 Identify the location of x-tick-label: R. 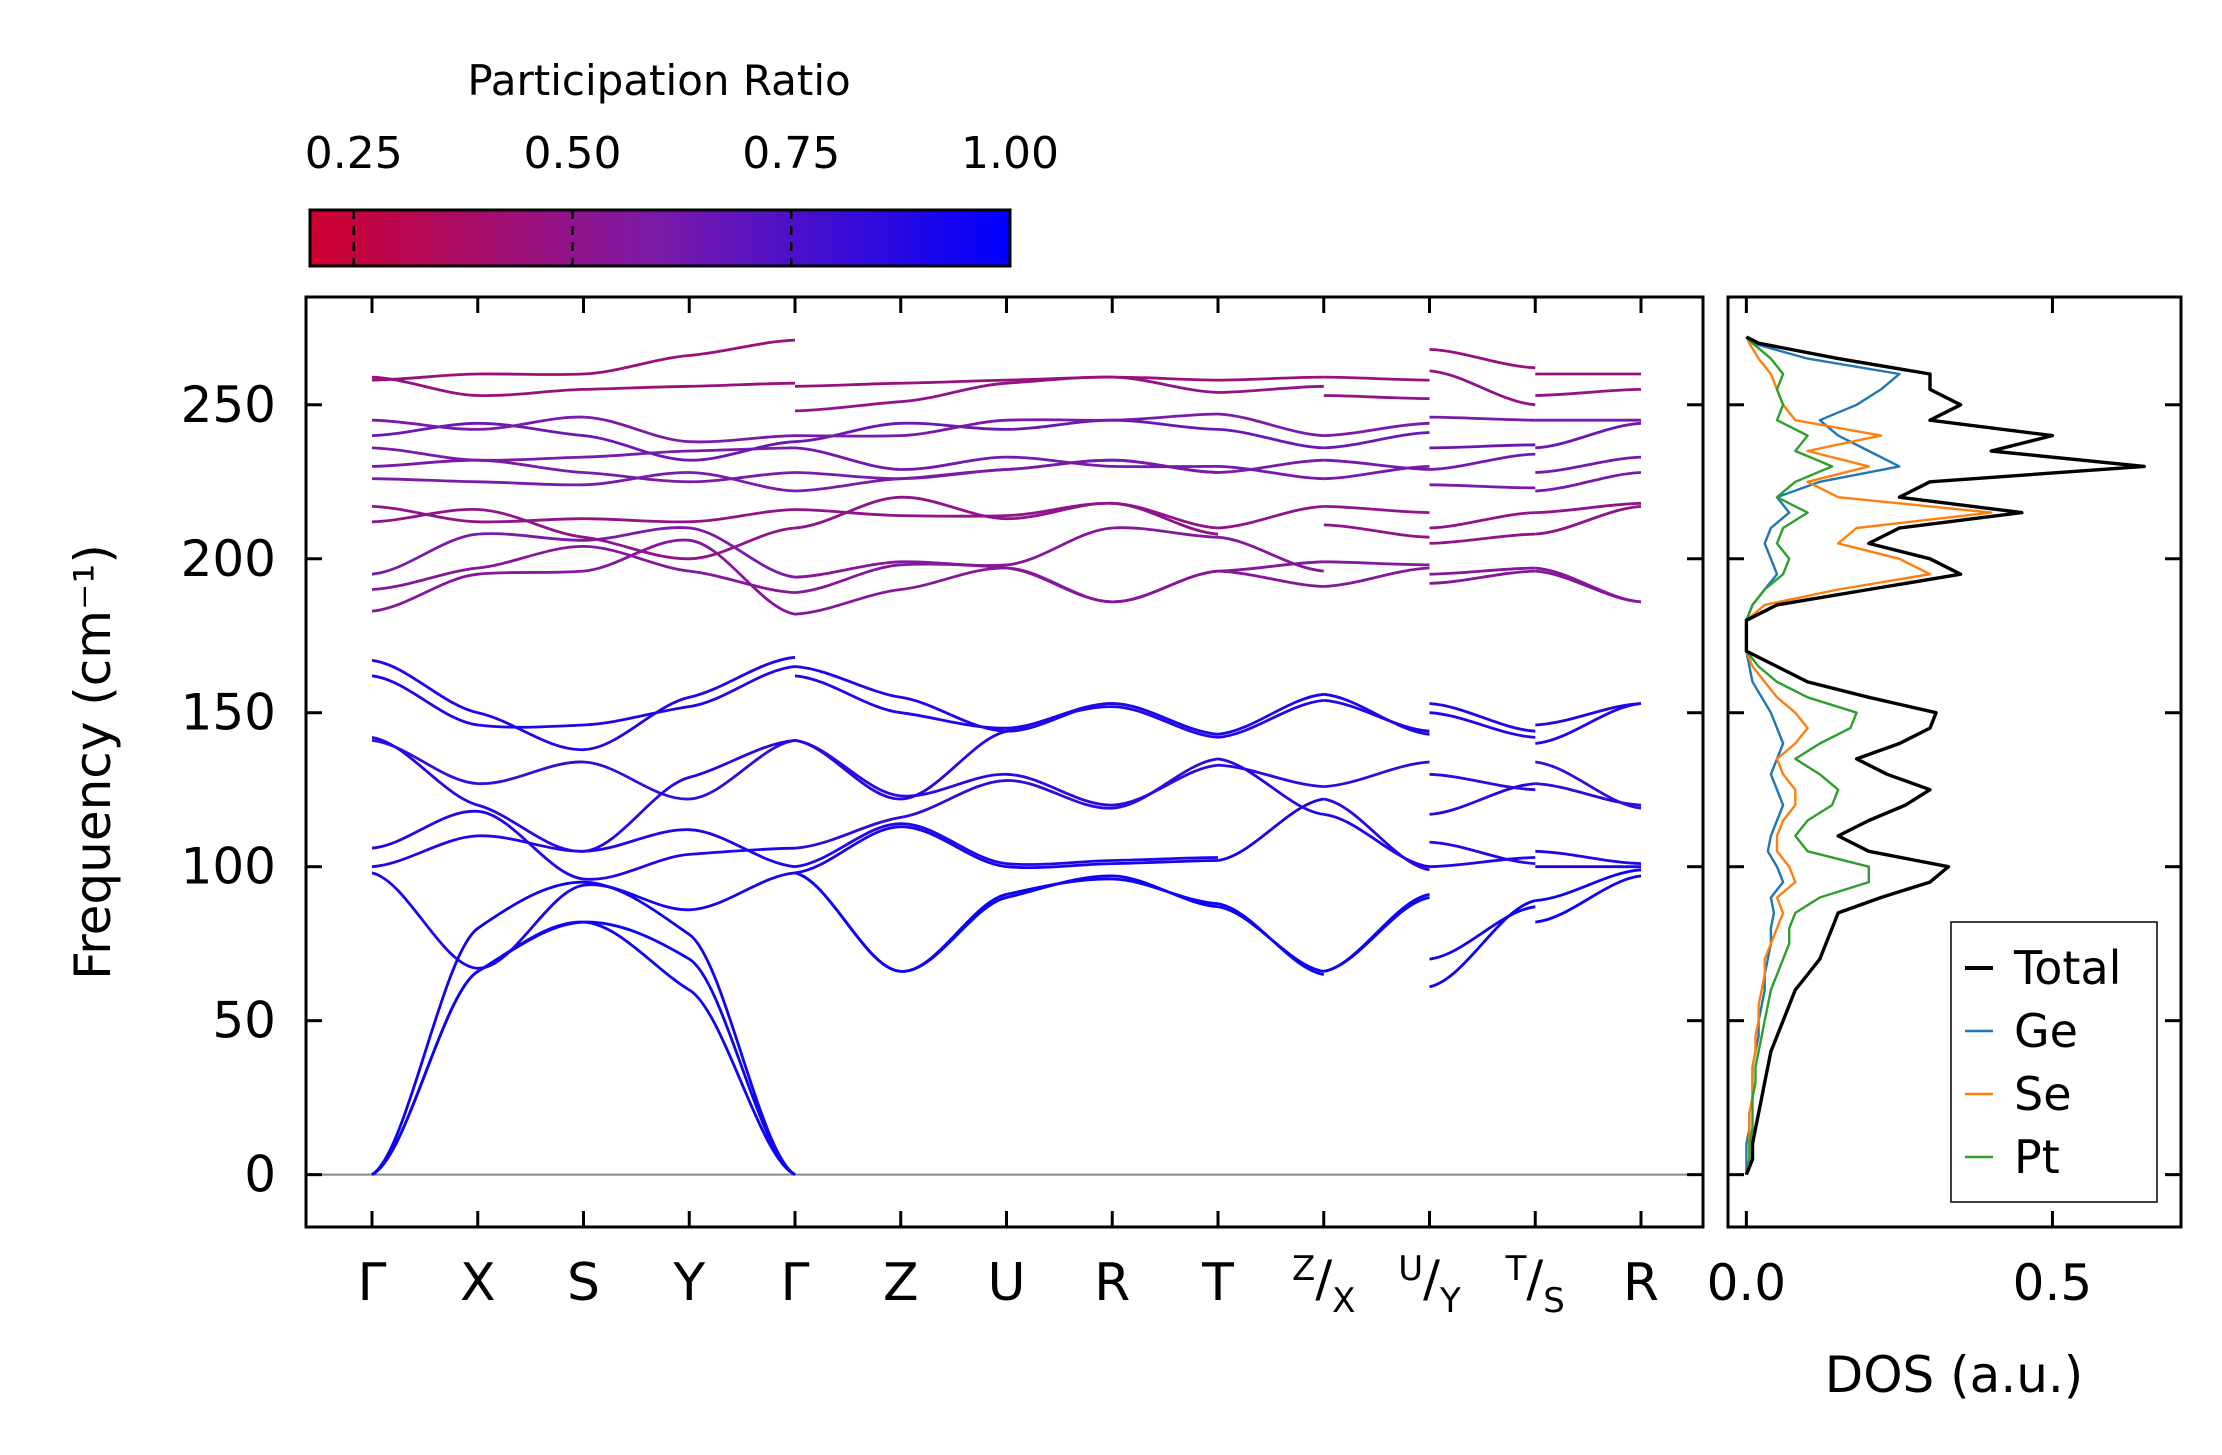
(1641, 1283).